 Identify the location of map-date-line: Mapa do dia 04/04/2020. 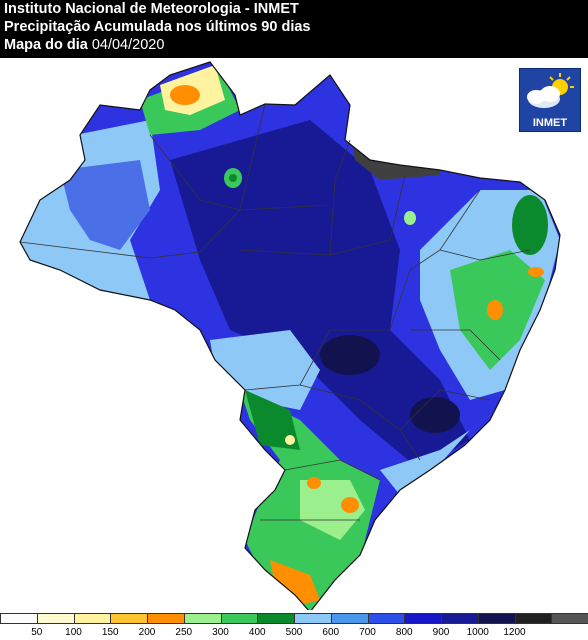
(84, 45).